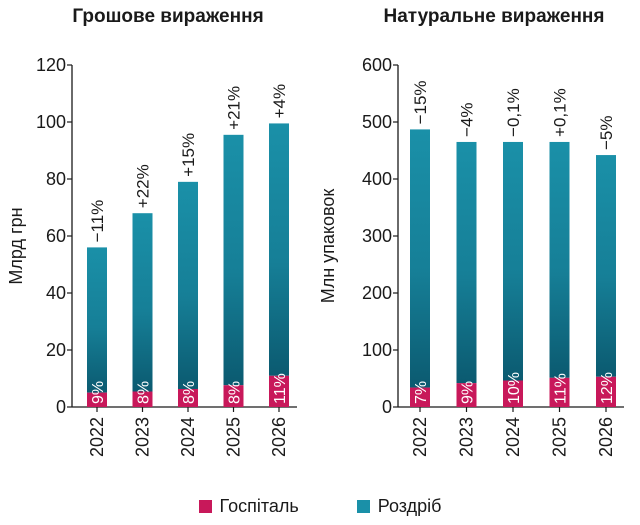  What do you see at coordinates (279, 101) in the screenshot?
I see `growth-label: +4%` at bounding box center [279, 101].